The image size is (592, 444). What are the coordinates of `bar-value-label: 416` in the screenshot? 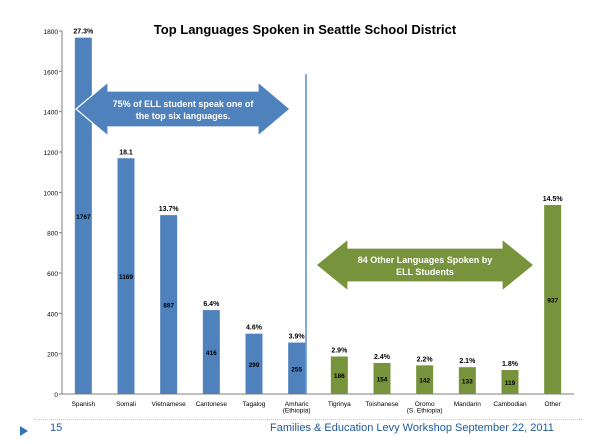 It's located at (211, 353).